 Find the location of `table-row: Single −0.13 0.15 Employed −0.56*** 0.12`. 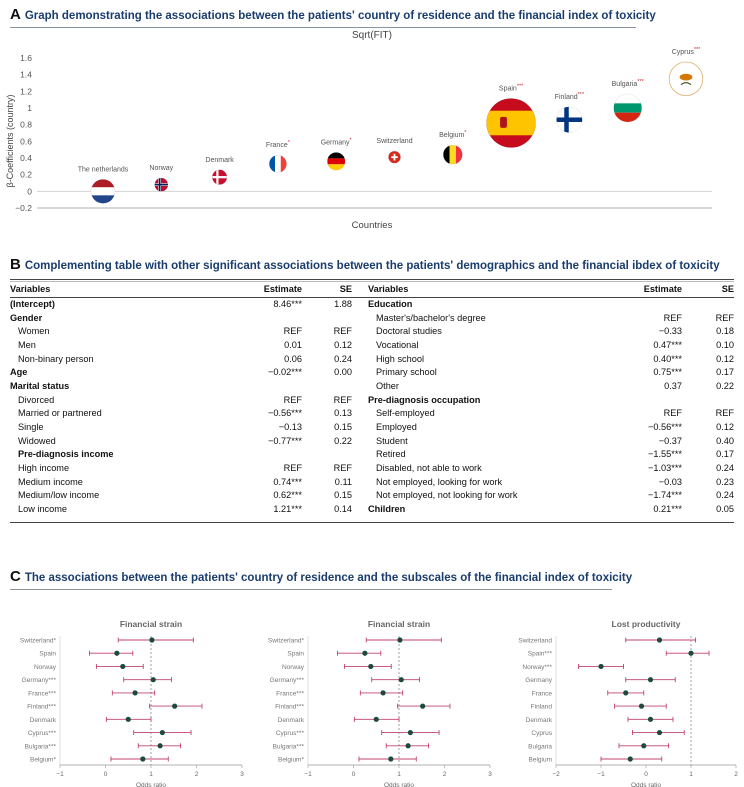

table-row: Single −0.13 0.15 Employed −0.56*** 0.12 is located at coordinates (372, 427).